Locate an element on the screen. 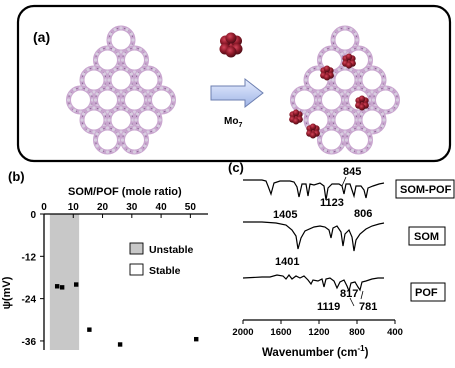 The height and width of the screenshot is (368, 455). legend-swatch-stable is located at coordinates (136, 269).